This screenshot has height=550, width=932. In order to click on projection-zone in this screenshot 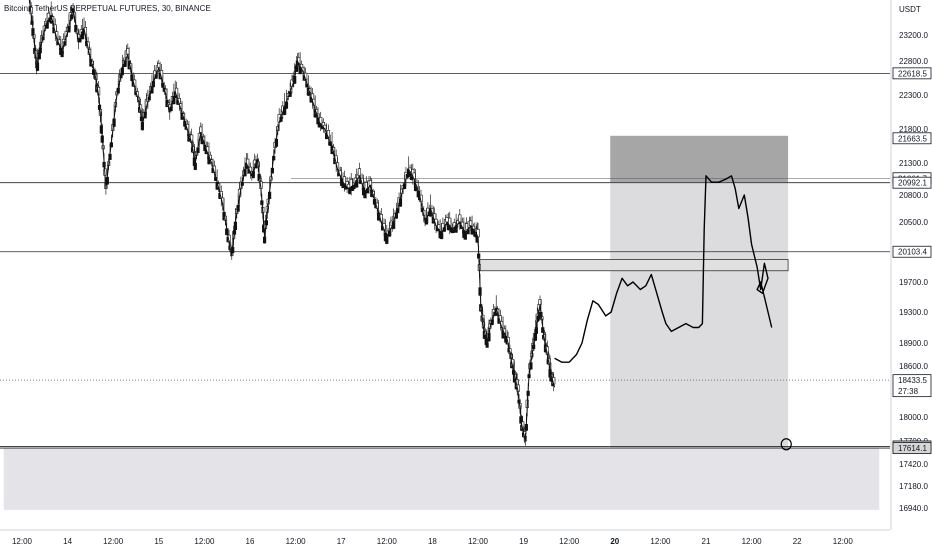, I will do `click(699, 315)`.